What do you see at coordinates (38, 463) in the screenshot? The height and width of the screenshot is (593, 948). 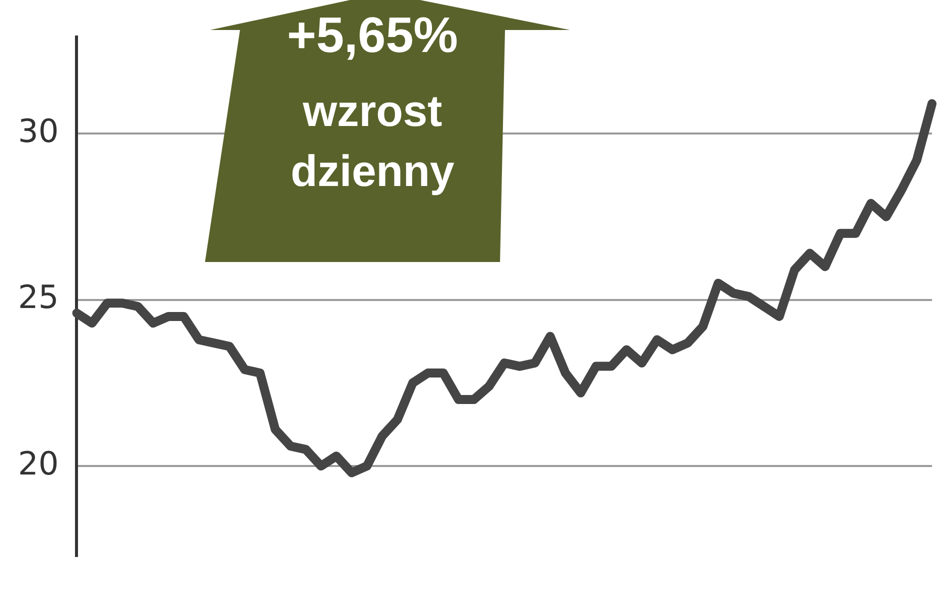 I see `y-tick-label: 20` at bounding box center [38, 463].